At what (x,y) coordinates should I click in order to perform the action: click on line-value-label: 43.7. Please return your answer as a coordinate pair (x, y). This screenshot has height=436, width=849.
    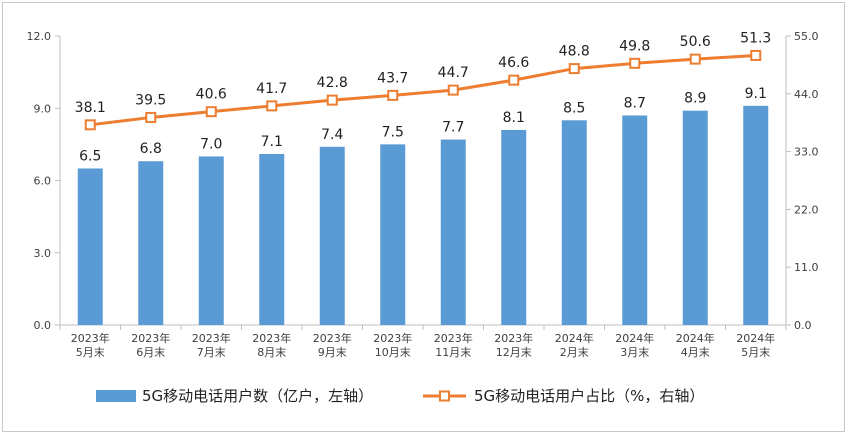
    Looking at the image, I should click on (392, 78).